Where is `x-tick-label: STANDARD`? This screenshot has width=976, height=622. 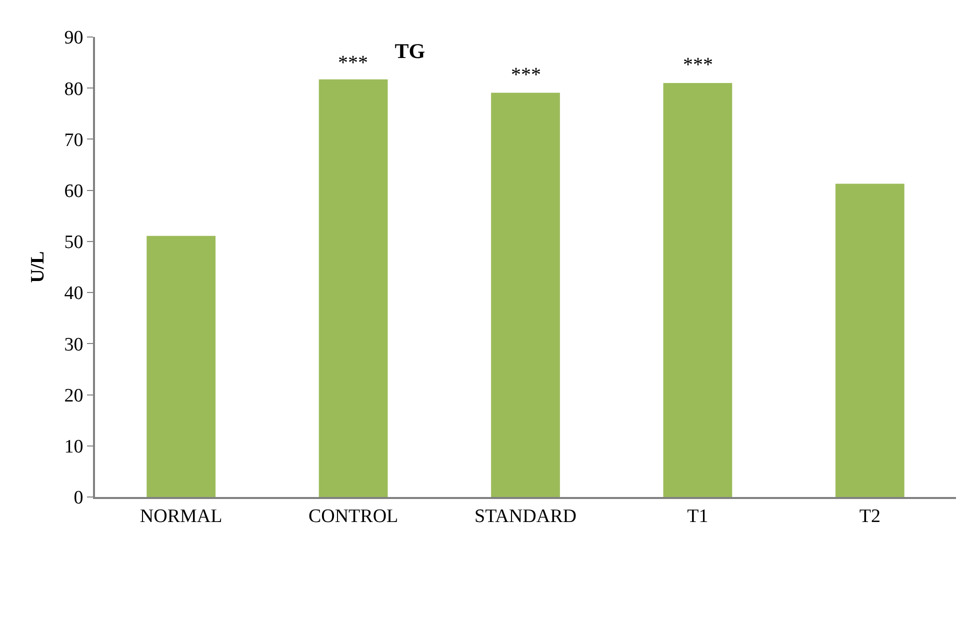 x-tick-label: STANDARD is located at coordinates (525, 516).